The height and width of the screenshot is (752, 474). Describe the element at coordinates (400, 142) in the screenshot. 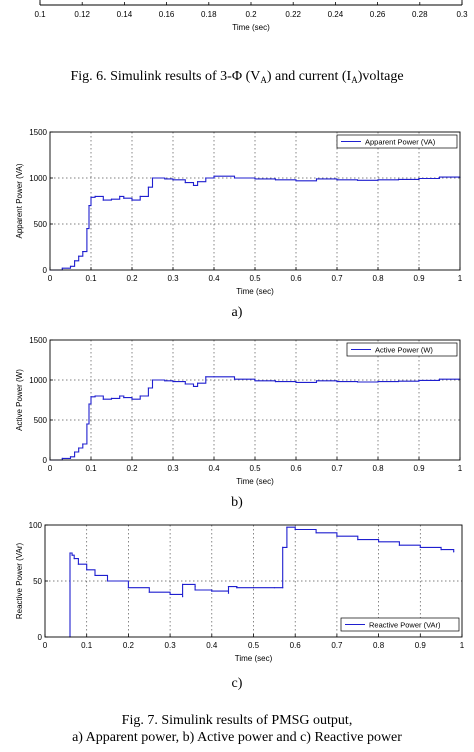

I see `legend-label: Apparent Power (VA)` at that location.